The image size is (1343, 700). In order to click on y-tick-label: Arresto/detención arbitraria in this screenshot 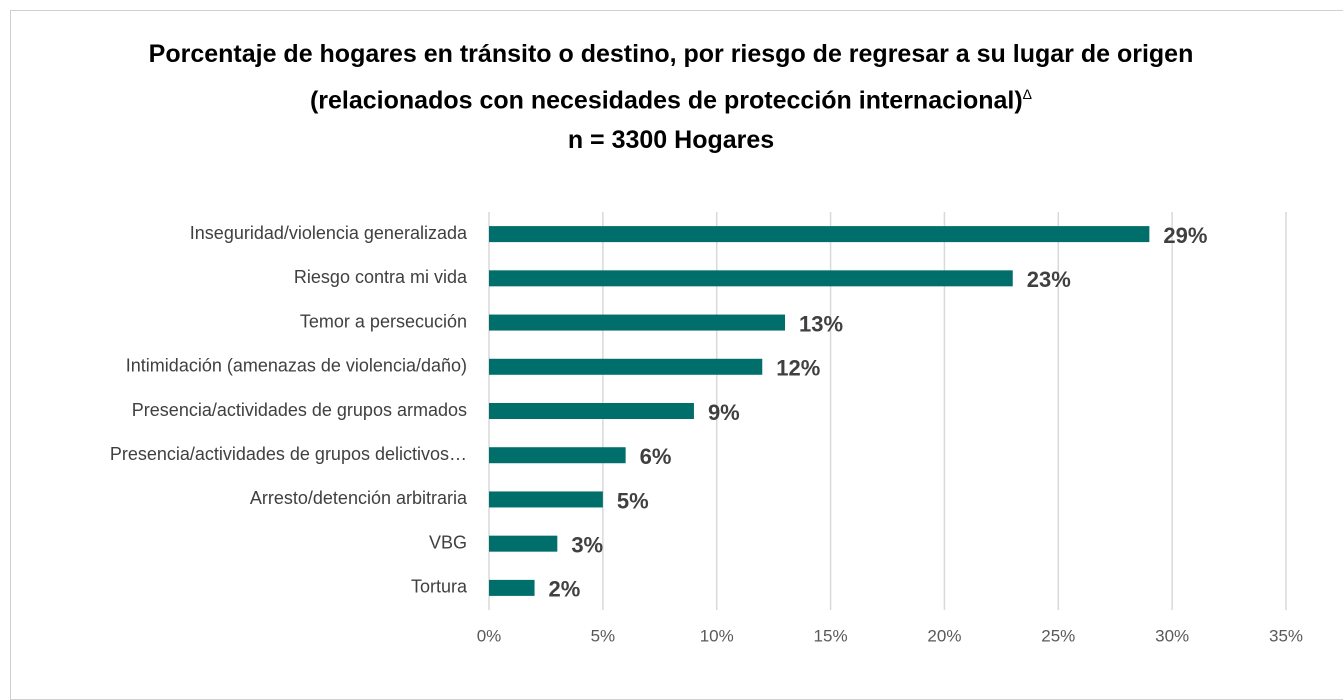, I will do `click(359, 498)`.